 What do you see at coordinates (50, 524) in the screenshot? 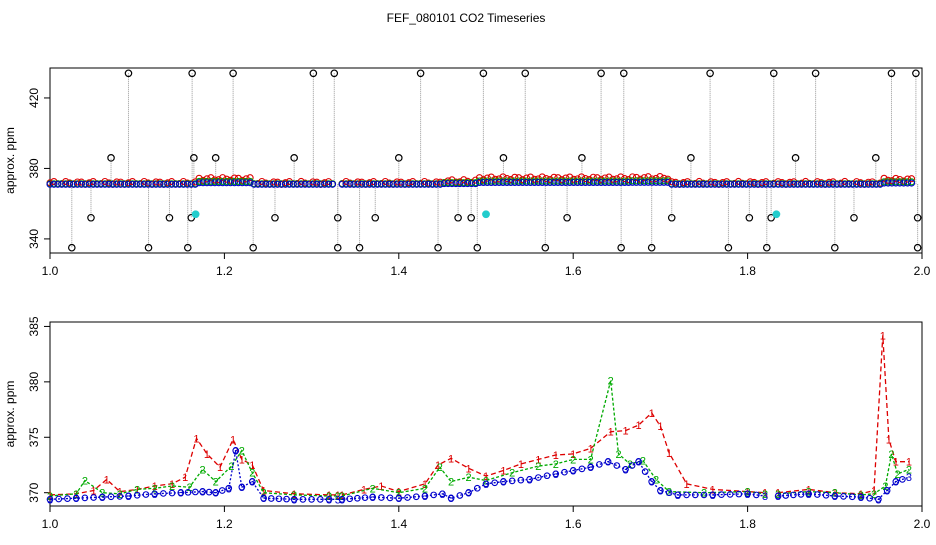
I see `x-tick-label: 1.0` at bounding box center [50, 524].